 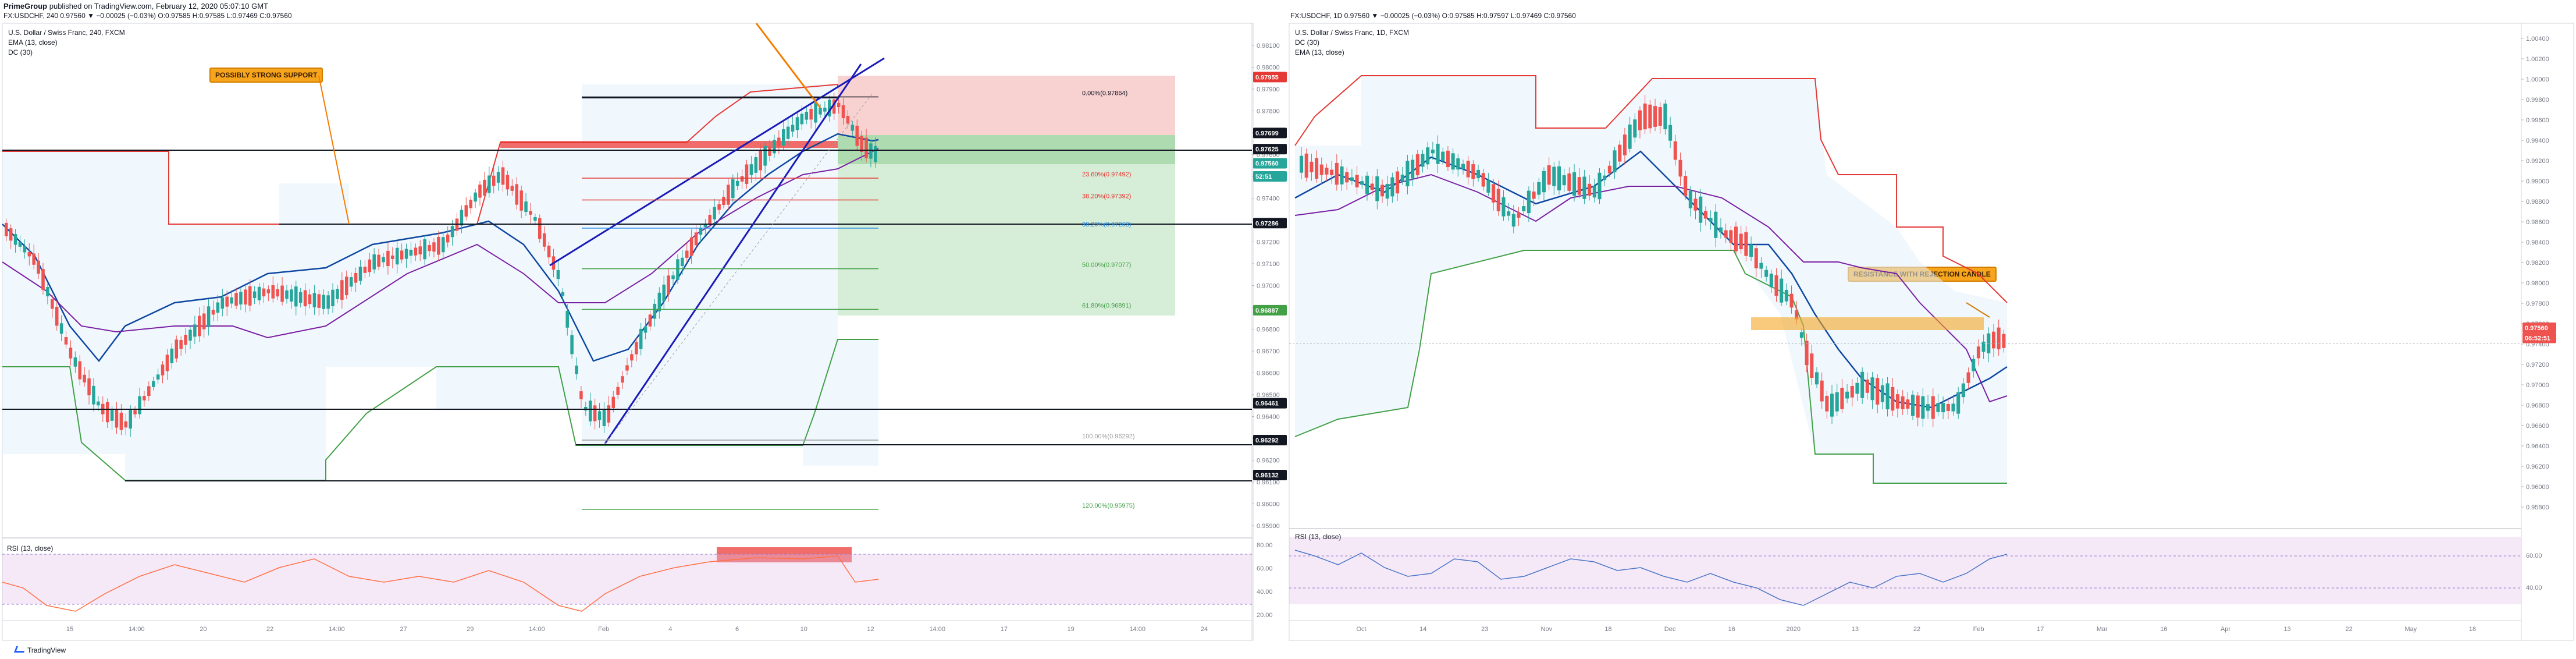 I want to click on right-legend-ema: EMA (13, close), so click(x=1320, y=52).